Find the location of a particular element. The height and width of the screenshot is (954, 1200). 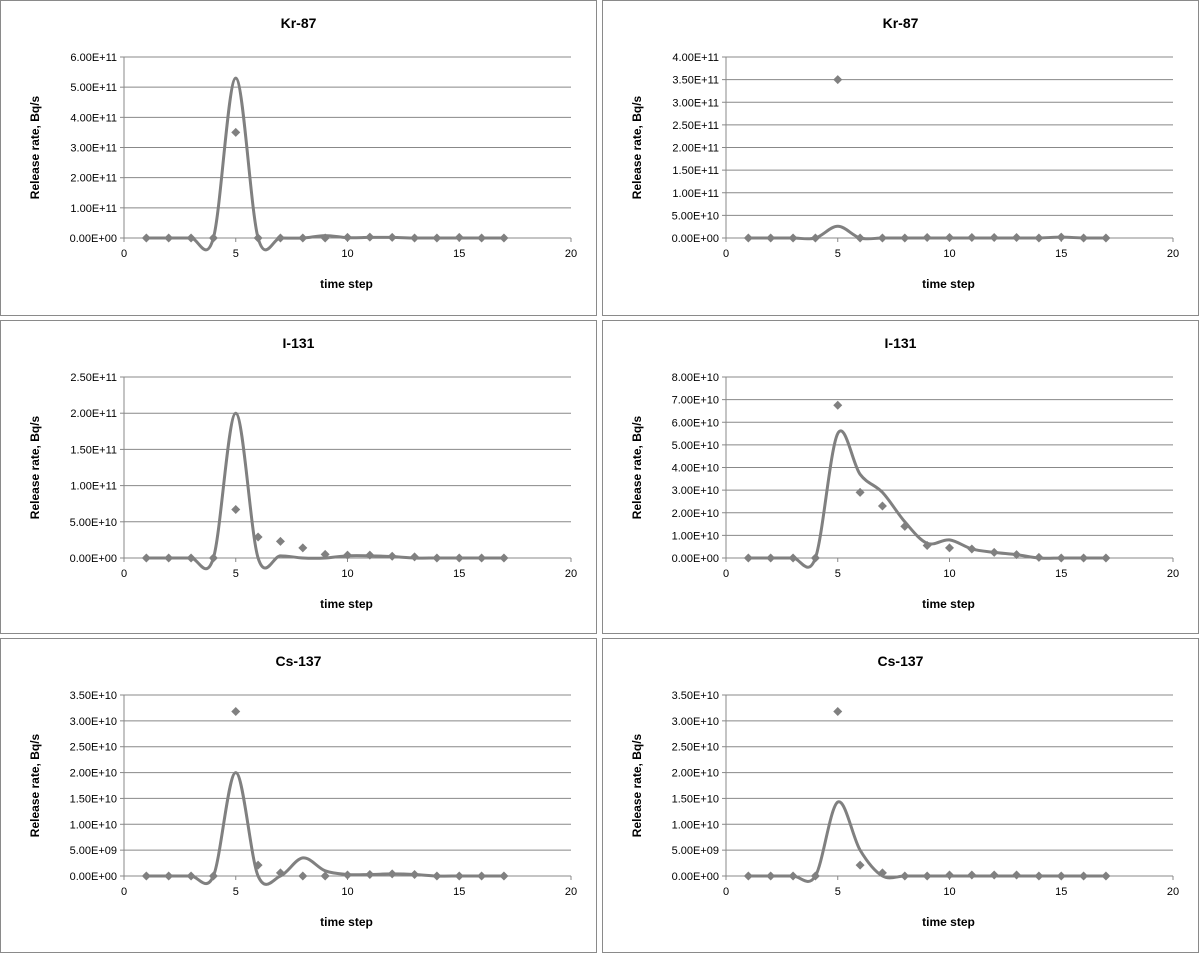

chart-title: Kr-87 is located at coordinates (901, 23).